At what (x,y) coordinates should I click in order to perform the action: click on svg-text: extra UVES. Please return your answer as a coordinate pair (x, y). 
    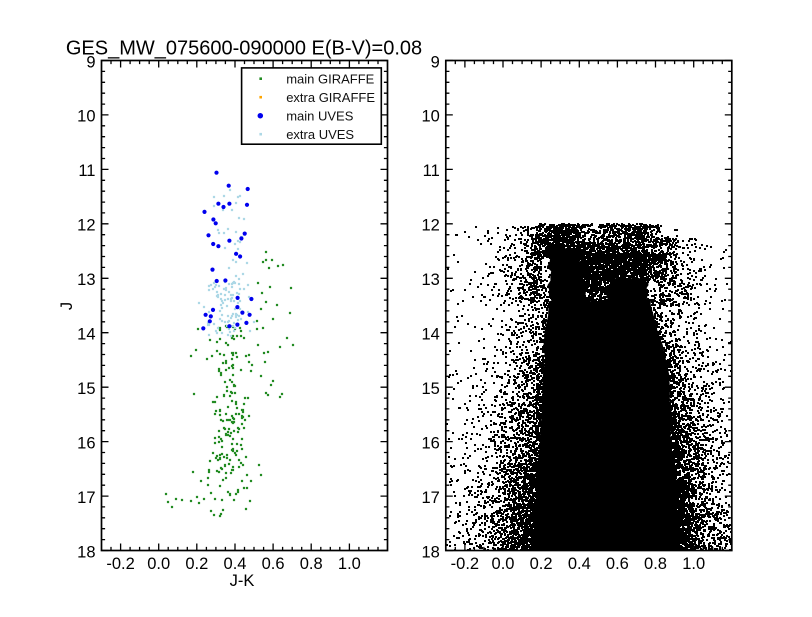
    Looking at the image, I should click on (320, 134).